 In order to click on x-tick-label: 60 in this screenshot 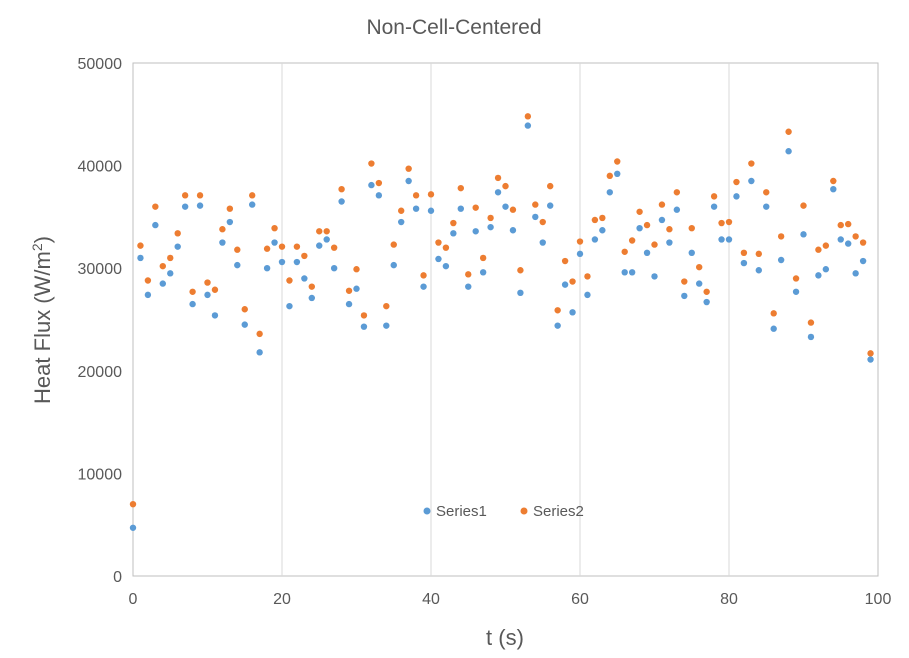, I will do `click(580, 599)`.